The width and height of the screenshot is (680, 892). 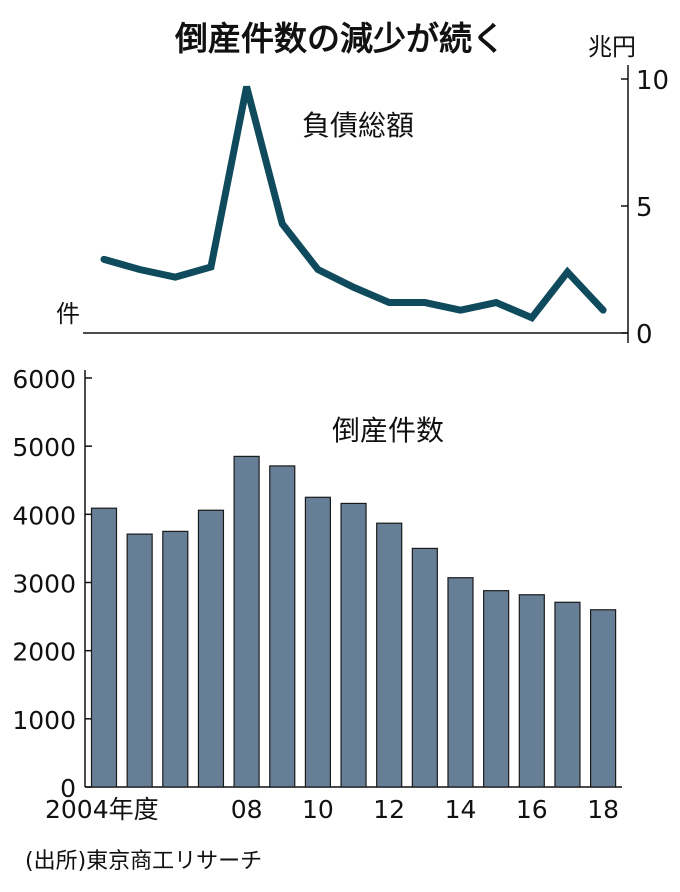 What do you see at coordinates (143, 861) in the screenshot?
I see `source-note: (出所)東京商工リサーチ` at bounding box center [143, 861].